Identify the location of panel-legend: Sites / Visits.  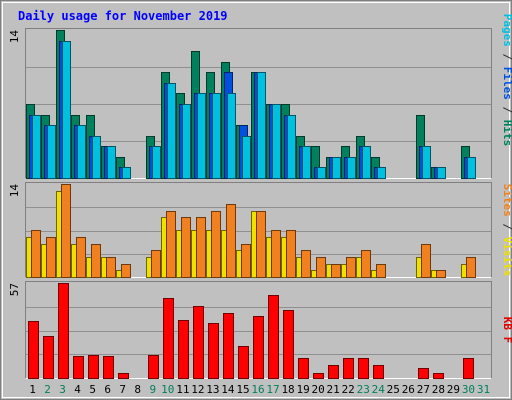
(506, 230).